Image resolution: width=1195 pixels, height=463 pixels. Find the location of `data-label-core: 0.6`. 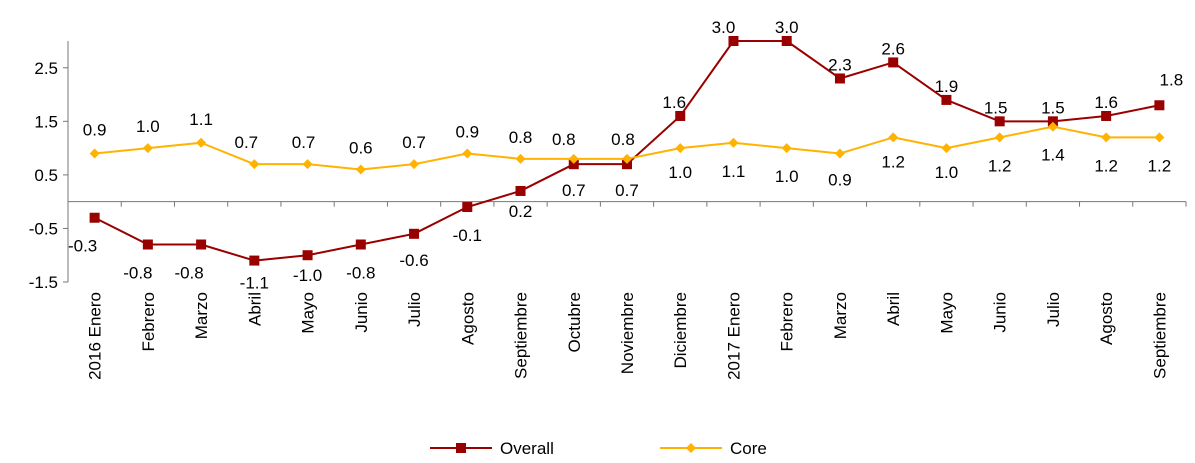

data-label-core: 0.6 is located at coordinates (361, 148).